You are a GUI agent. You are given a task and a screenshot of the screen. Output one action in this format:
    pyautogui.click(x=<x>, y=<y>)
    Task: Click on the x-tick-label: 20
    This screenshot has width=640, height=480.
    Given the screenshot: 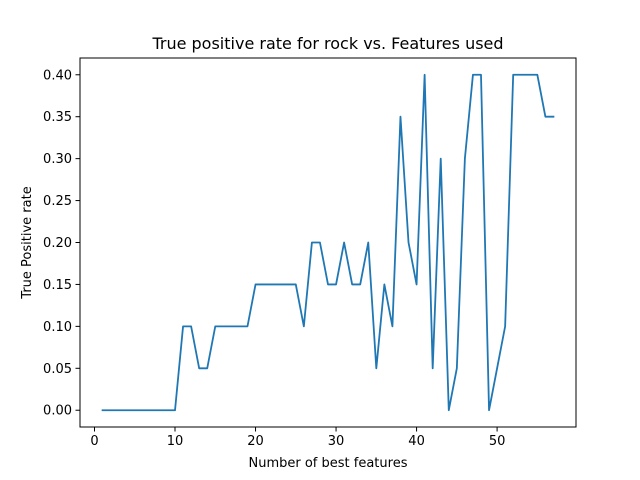 What is the action you would take?
    pyautogui.click(x=255, y=441)
    